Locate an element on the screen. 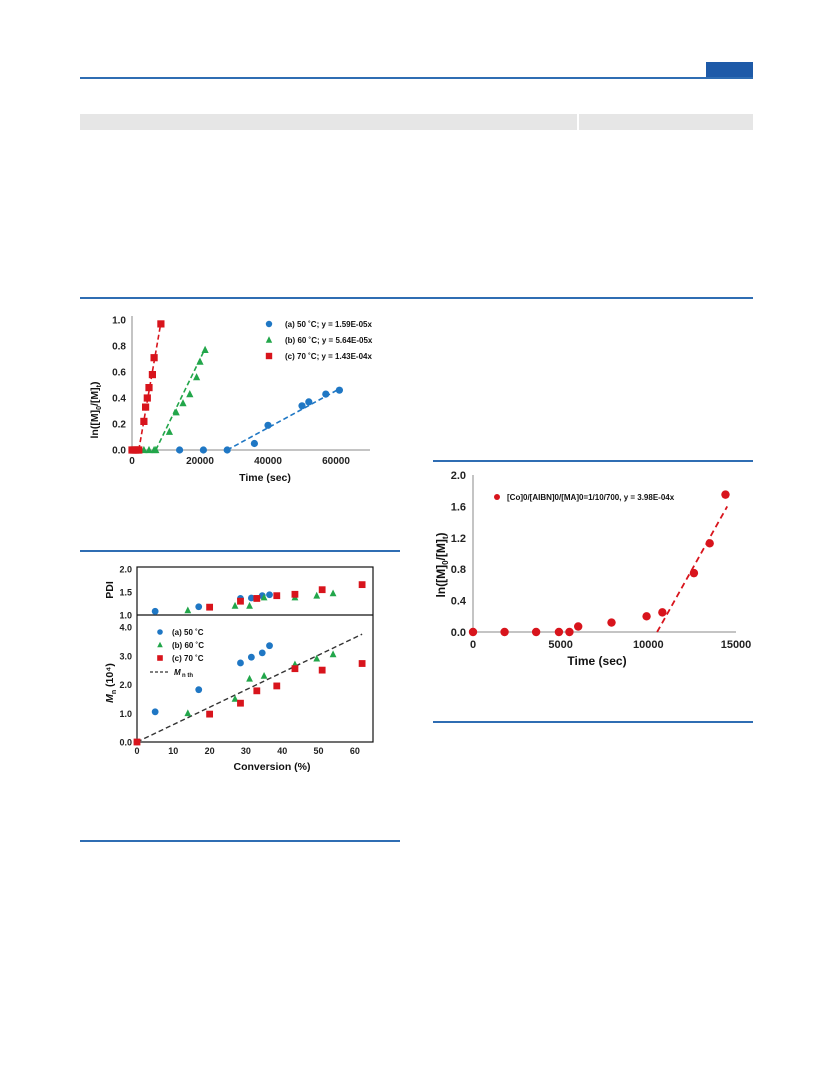 This screenshot has height=1091, width=833. x-tick-label: 0 is located at coordinates (132, 461).